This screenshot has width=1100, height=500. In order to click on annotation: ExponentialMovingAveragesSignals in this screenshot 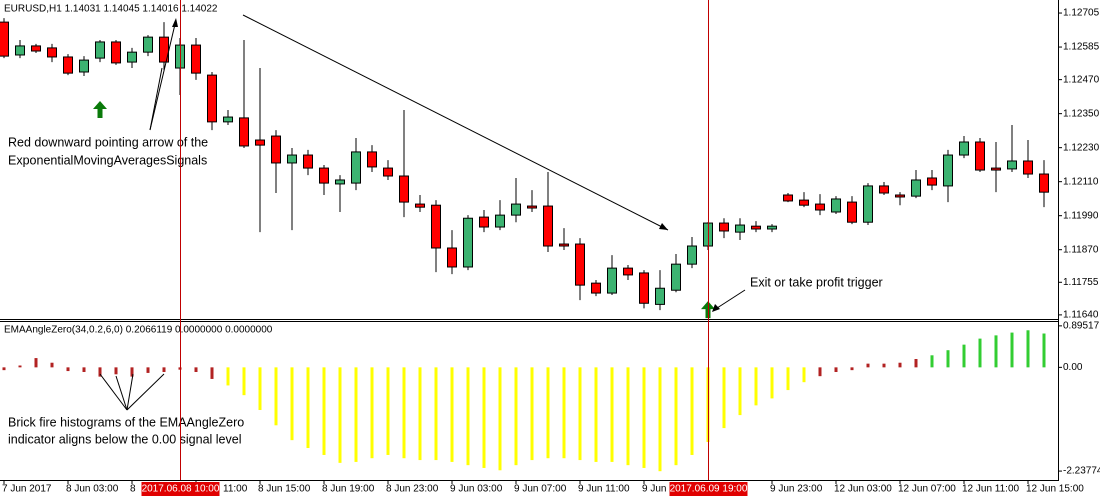, I will do `click(107, 160)`.